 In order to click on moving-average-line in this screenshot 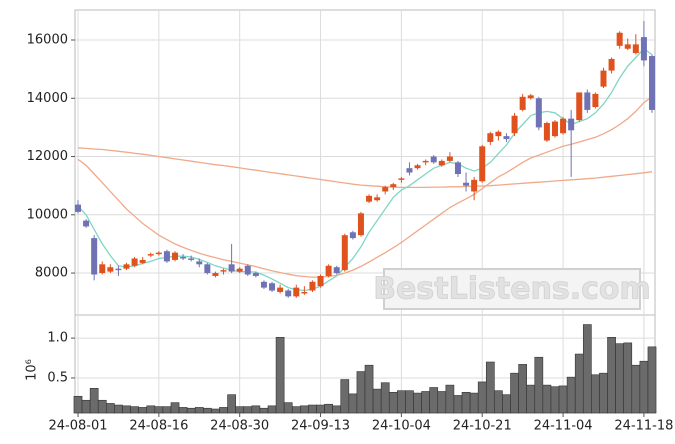, I will do `click(365, 168)`.